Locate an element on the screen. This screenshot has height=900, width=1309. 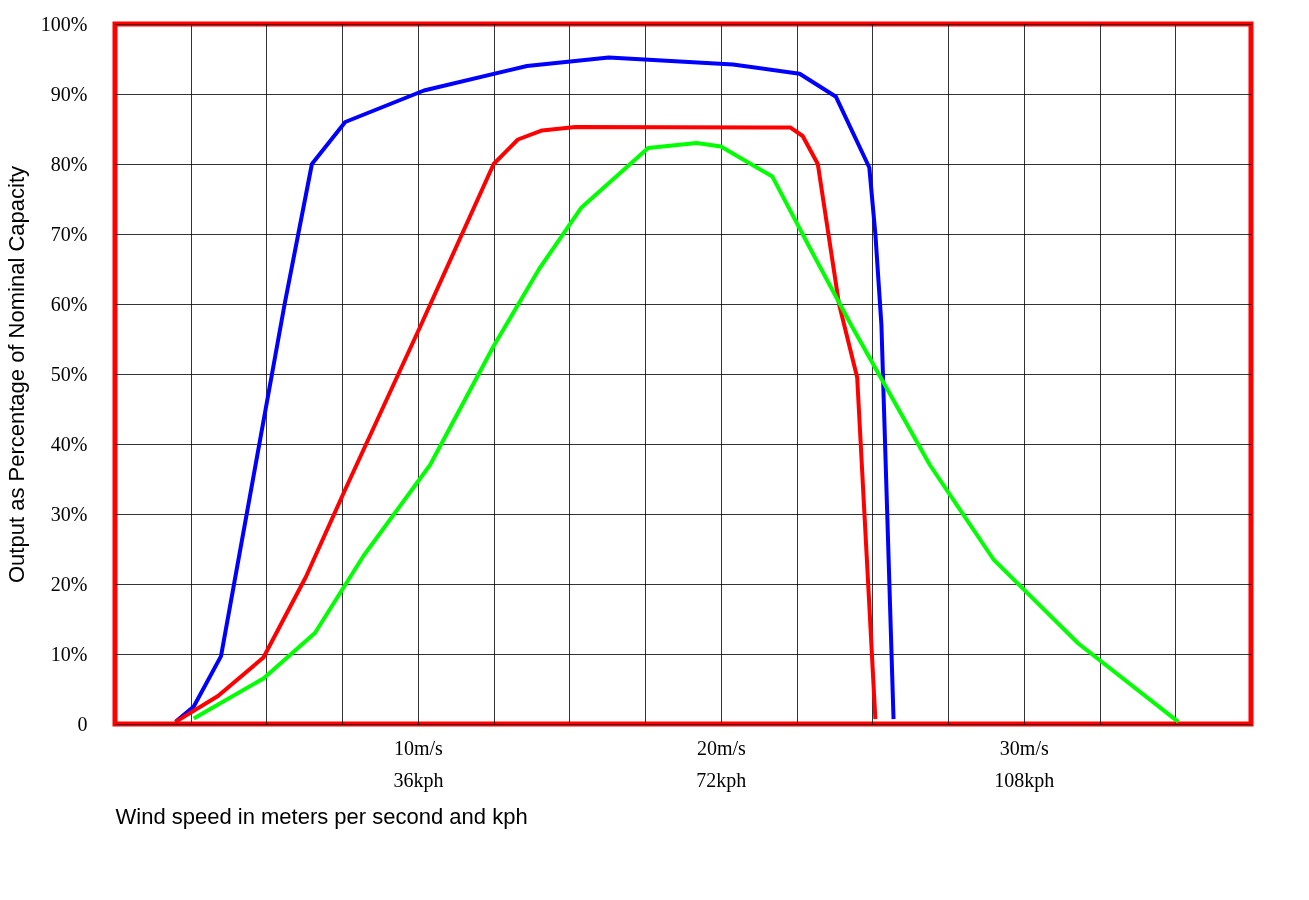
y-tick-label: 10% is located at coordinates (69, 653).